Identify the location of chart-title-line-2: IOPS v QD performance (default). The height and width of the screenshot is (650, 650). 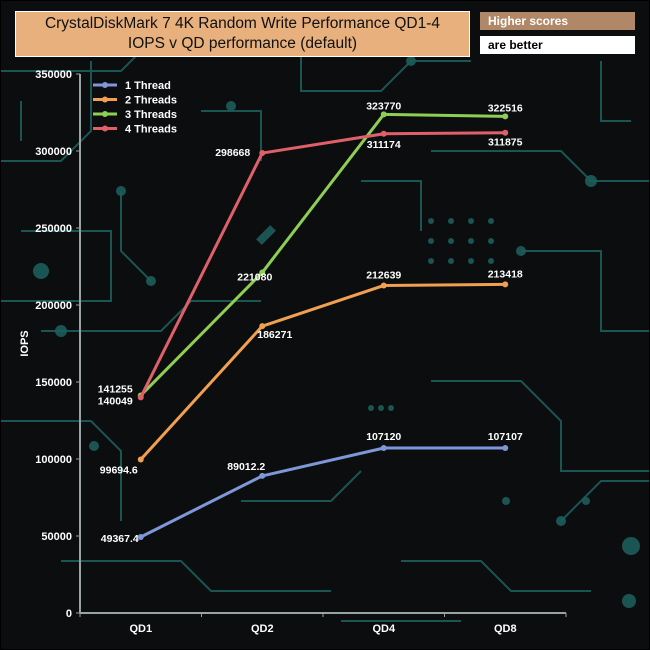
(242, 43).